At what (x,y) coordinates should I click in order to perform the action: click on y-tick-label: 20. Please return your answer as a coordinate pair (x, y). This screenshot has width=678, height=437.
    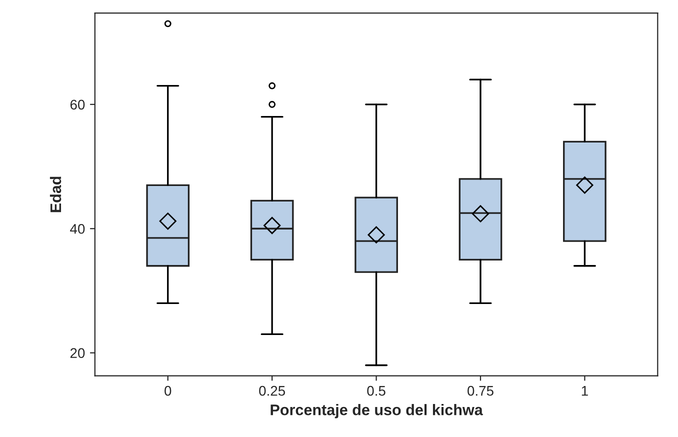
    Looking at the image, I should click on (77, 353).